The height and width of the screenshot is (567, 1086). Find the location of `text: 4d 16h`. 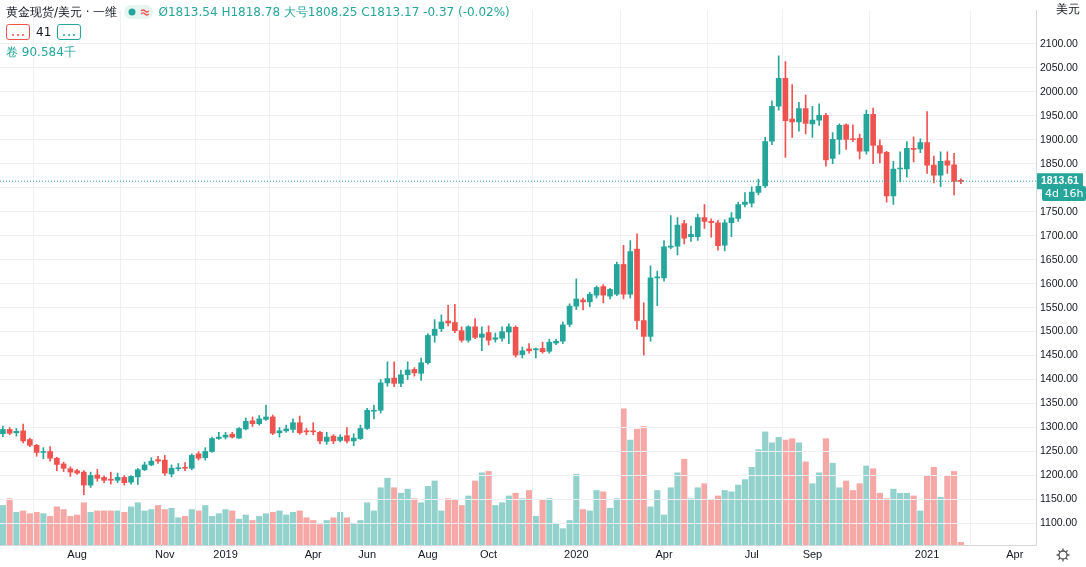

text: 4d 16h is located at coordinates (1064, 193).